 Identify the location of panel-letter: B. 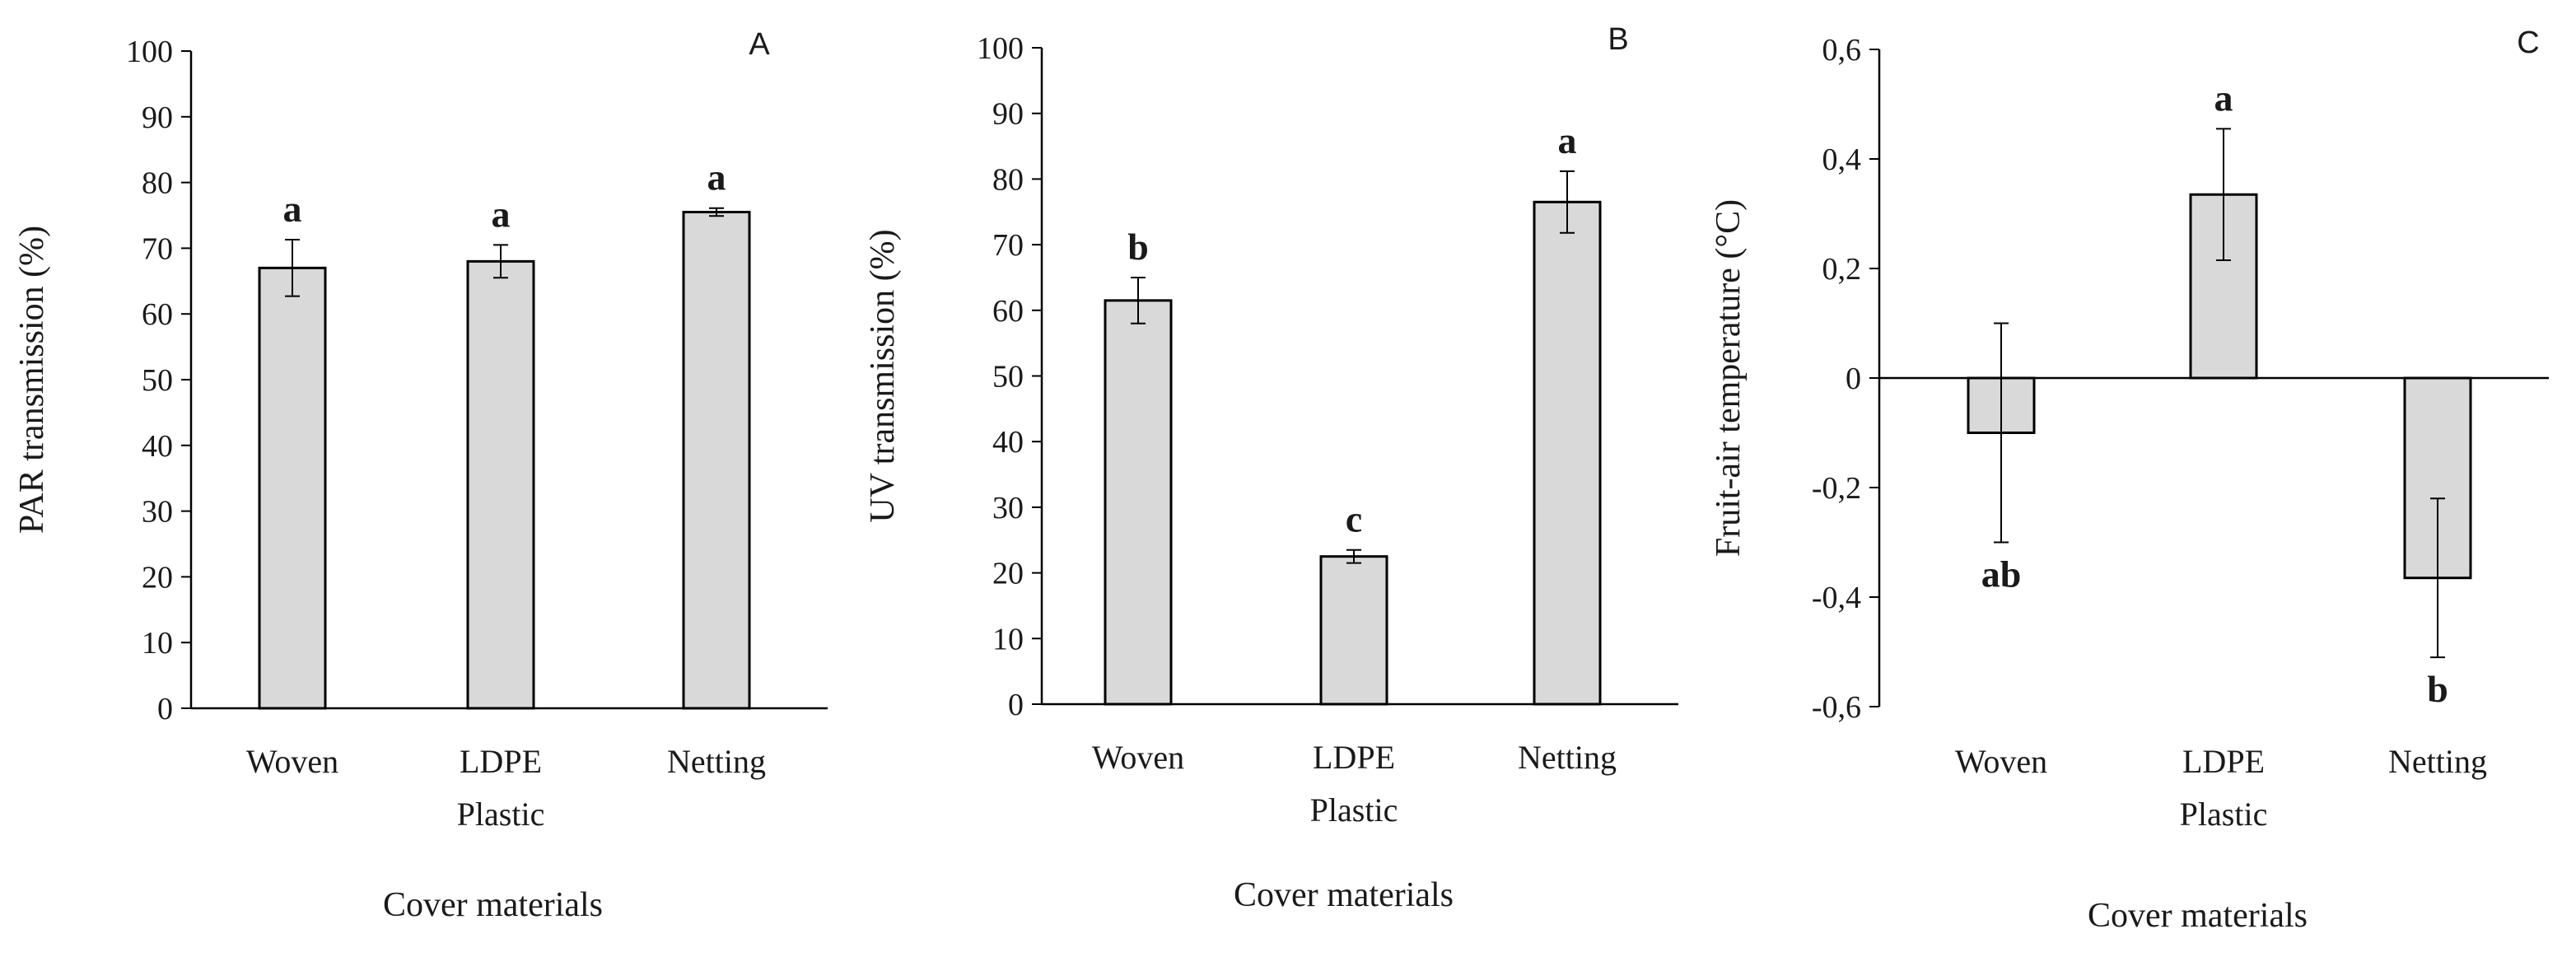
(1618, 39).